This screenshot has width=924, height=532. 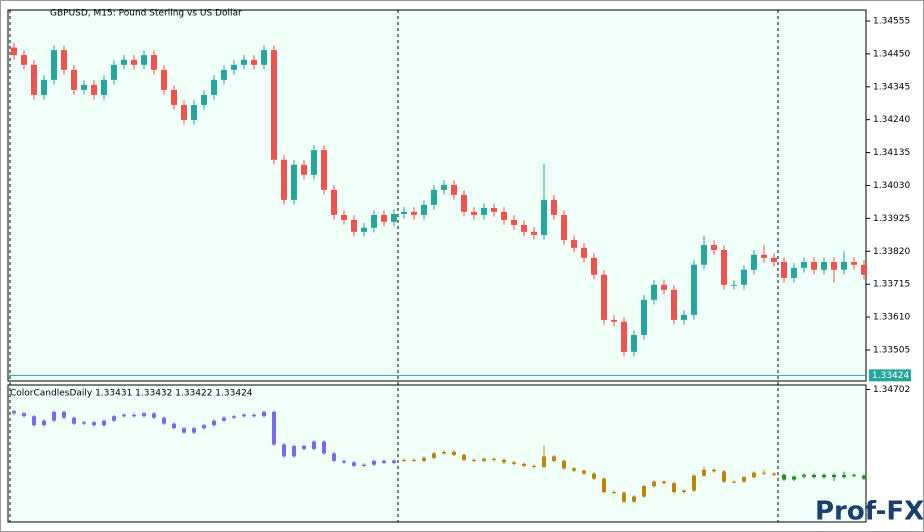 What do you see at coordinates (891, 153) in the screenshot?
I see `y-tick-label: 1.34135` at bounding box center [891, 153].